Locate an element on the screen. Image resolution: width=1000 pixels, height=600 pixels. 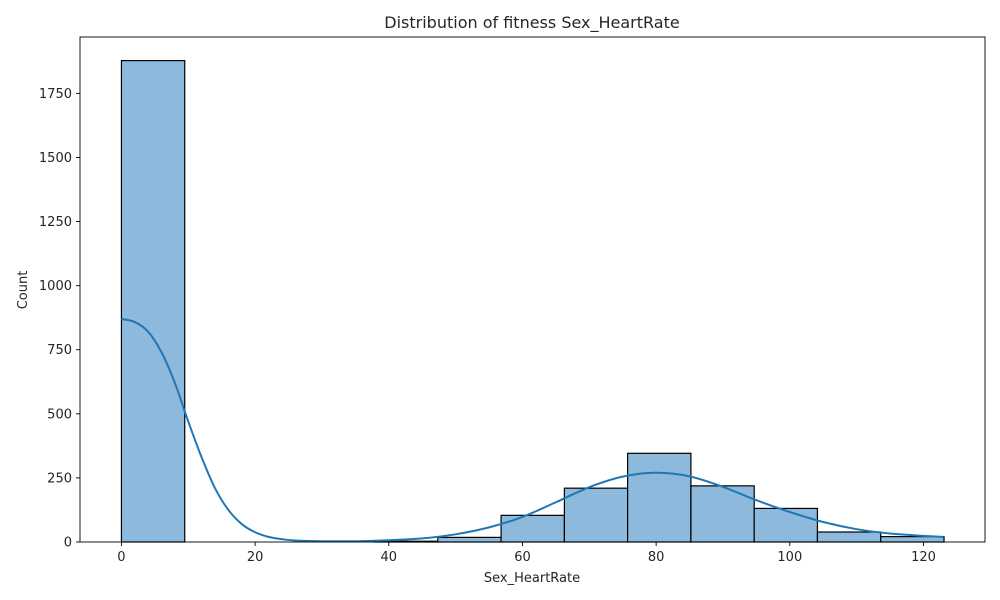
x-tick-label: 0 is located at coordinates (121, 557).